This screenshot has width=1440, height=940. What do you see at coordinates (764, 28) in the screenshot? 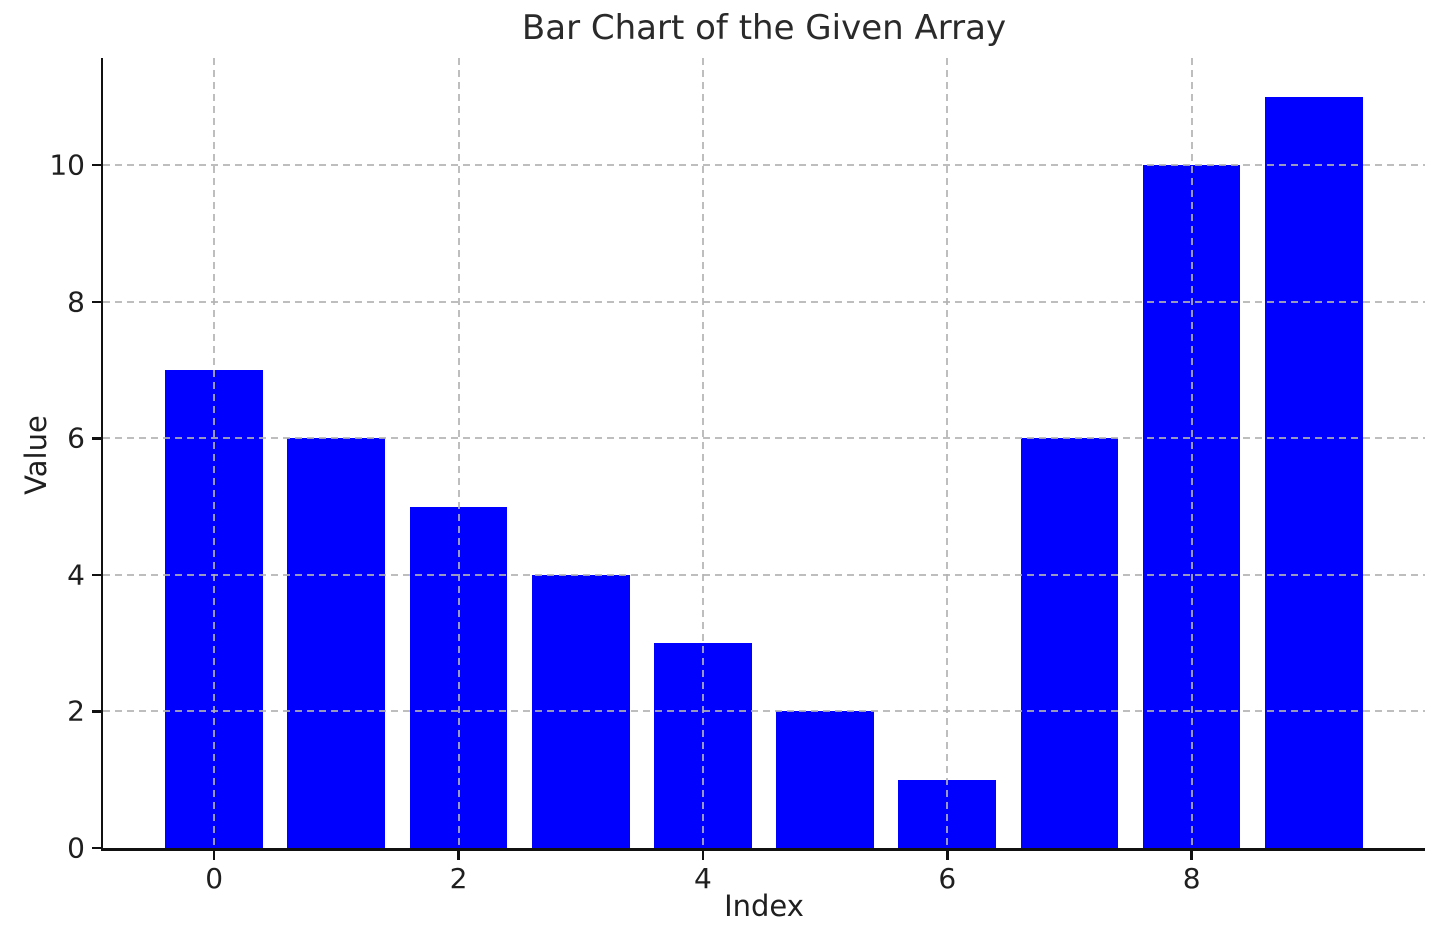
I see `chart-title: Bar Chart of the Given Array` at bounding box center [764, 28].